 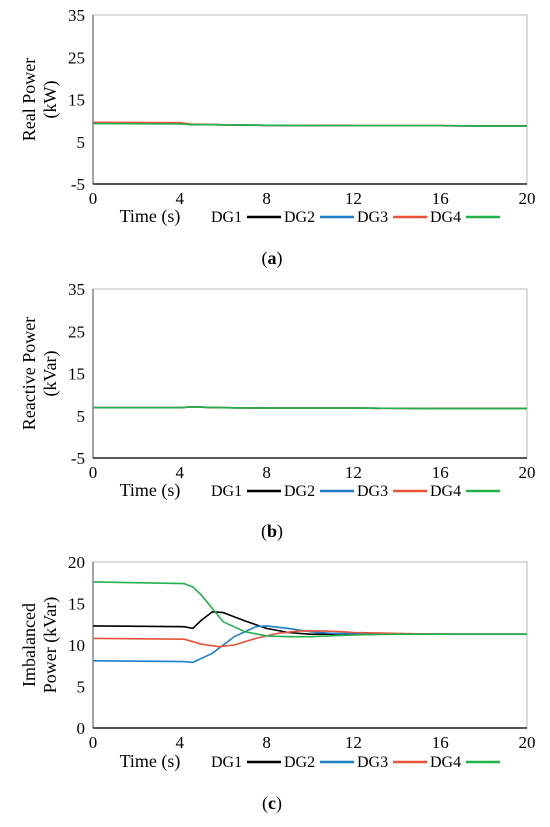 I want to click on panel-label-letter: b, so click(x=272, y=531).